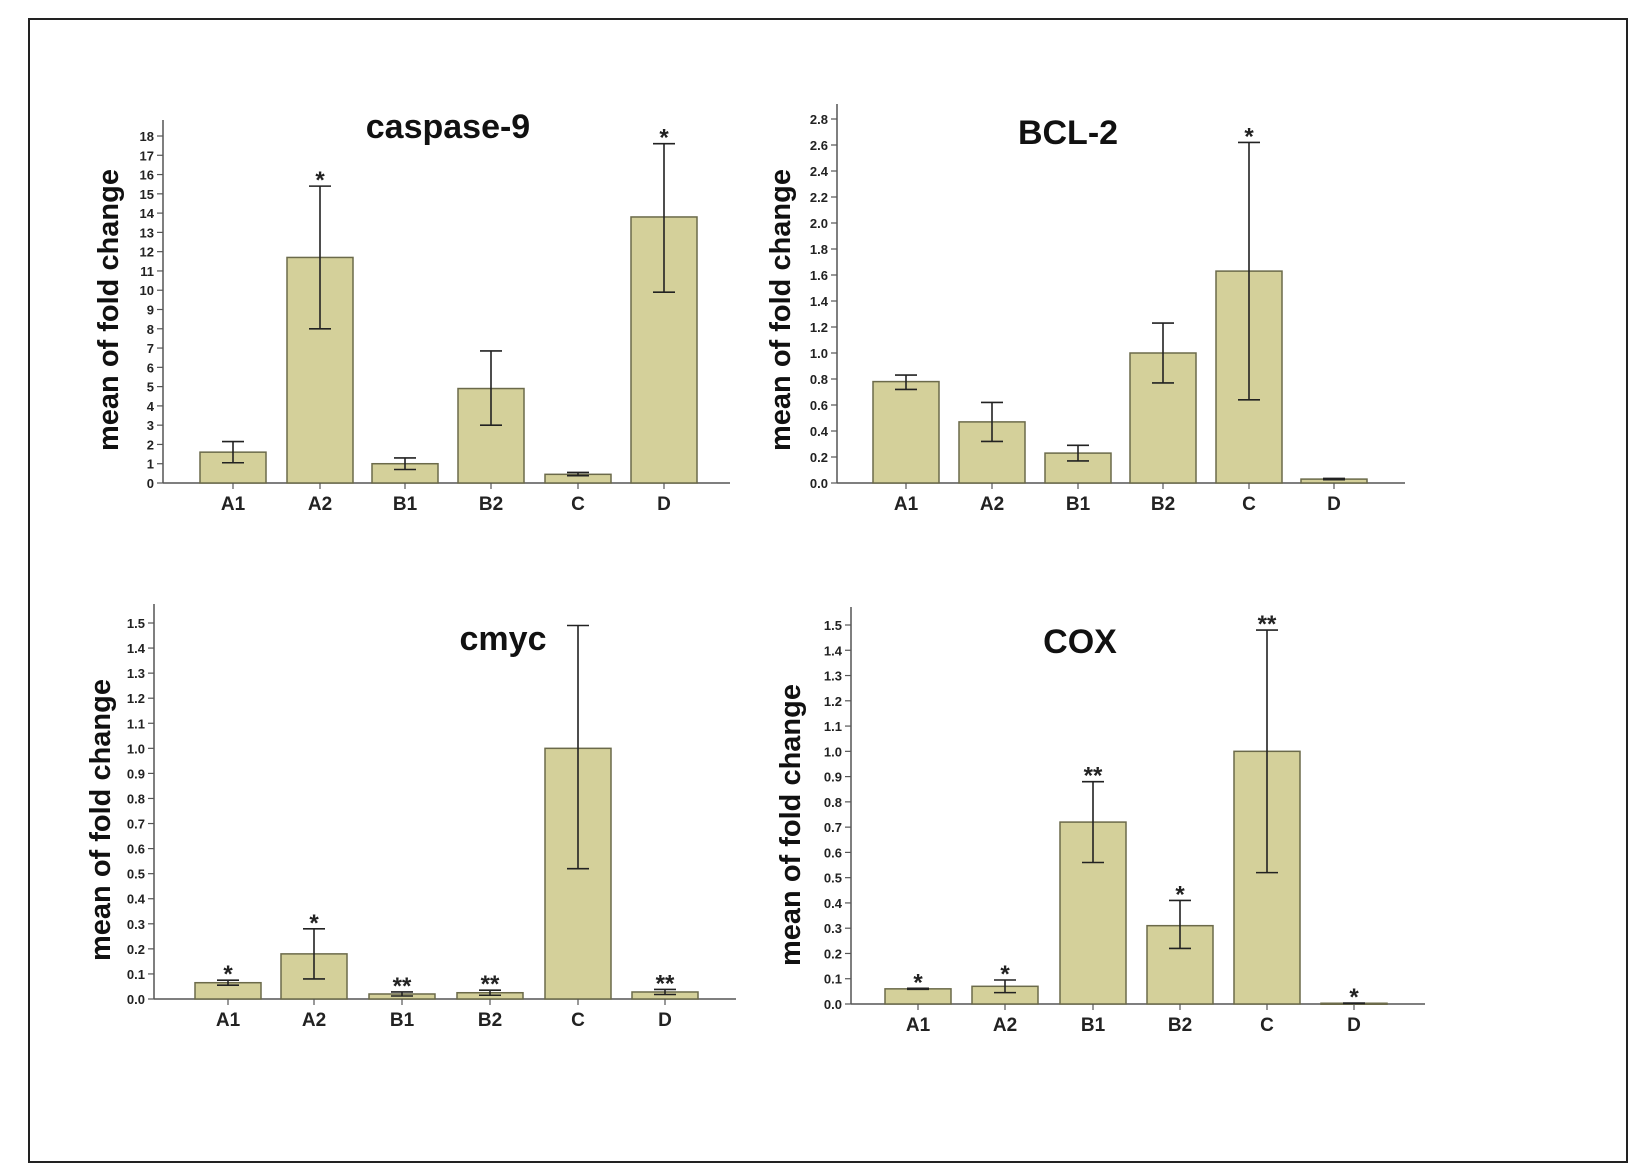 The height and width of the screenshot is (1175, 1644). I want to click on y-tick-label: 12, so click(147, 252).